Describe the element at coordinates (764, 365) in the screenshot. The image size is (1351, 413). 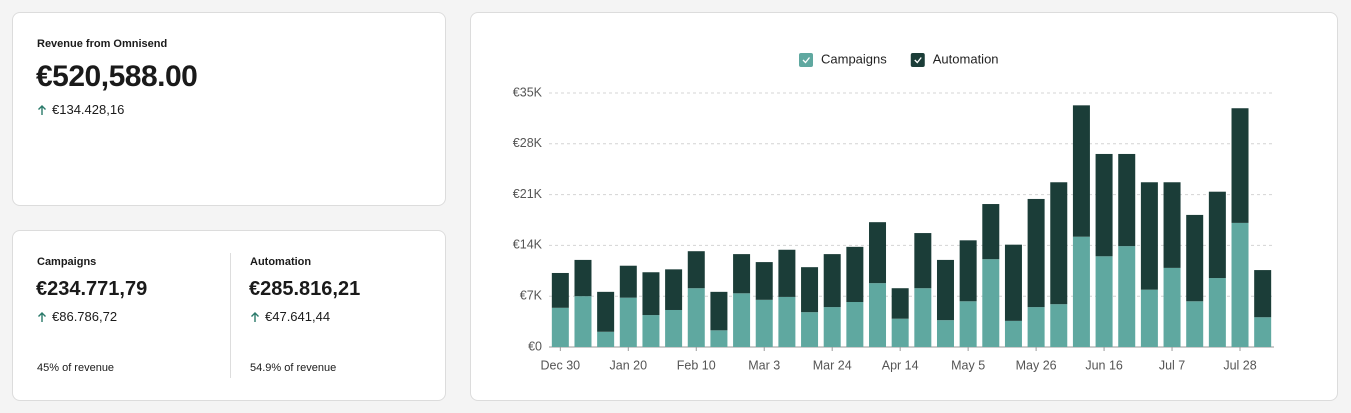
I see `x-tick-label: Mar 3` at that location.